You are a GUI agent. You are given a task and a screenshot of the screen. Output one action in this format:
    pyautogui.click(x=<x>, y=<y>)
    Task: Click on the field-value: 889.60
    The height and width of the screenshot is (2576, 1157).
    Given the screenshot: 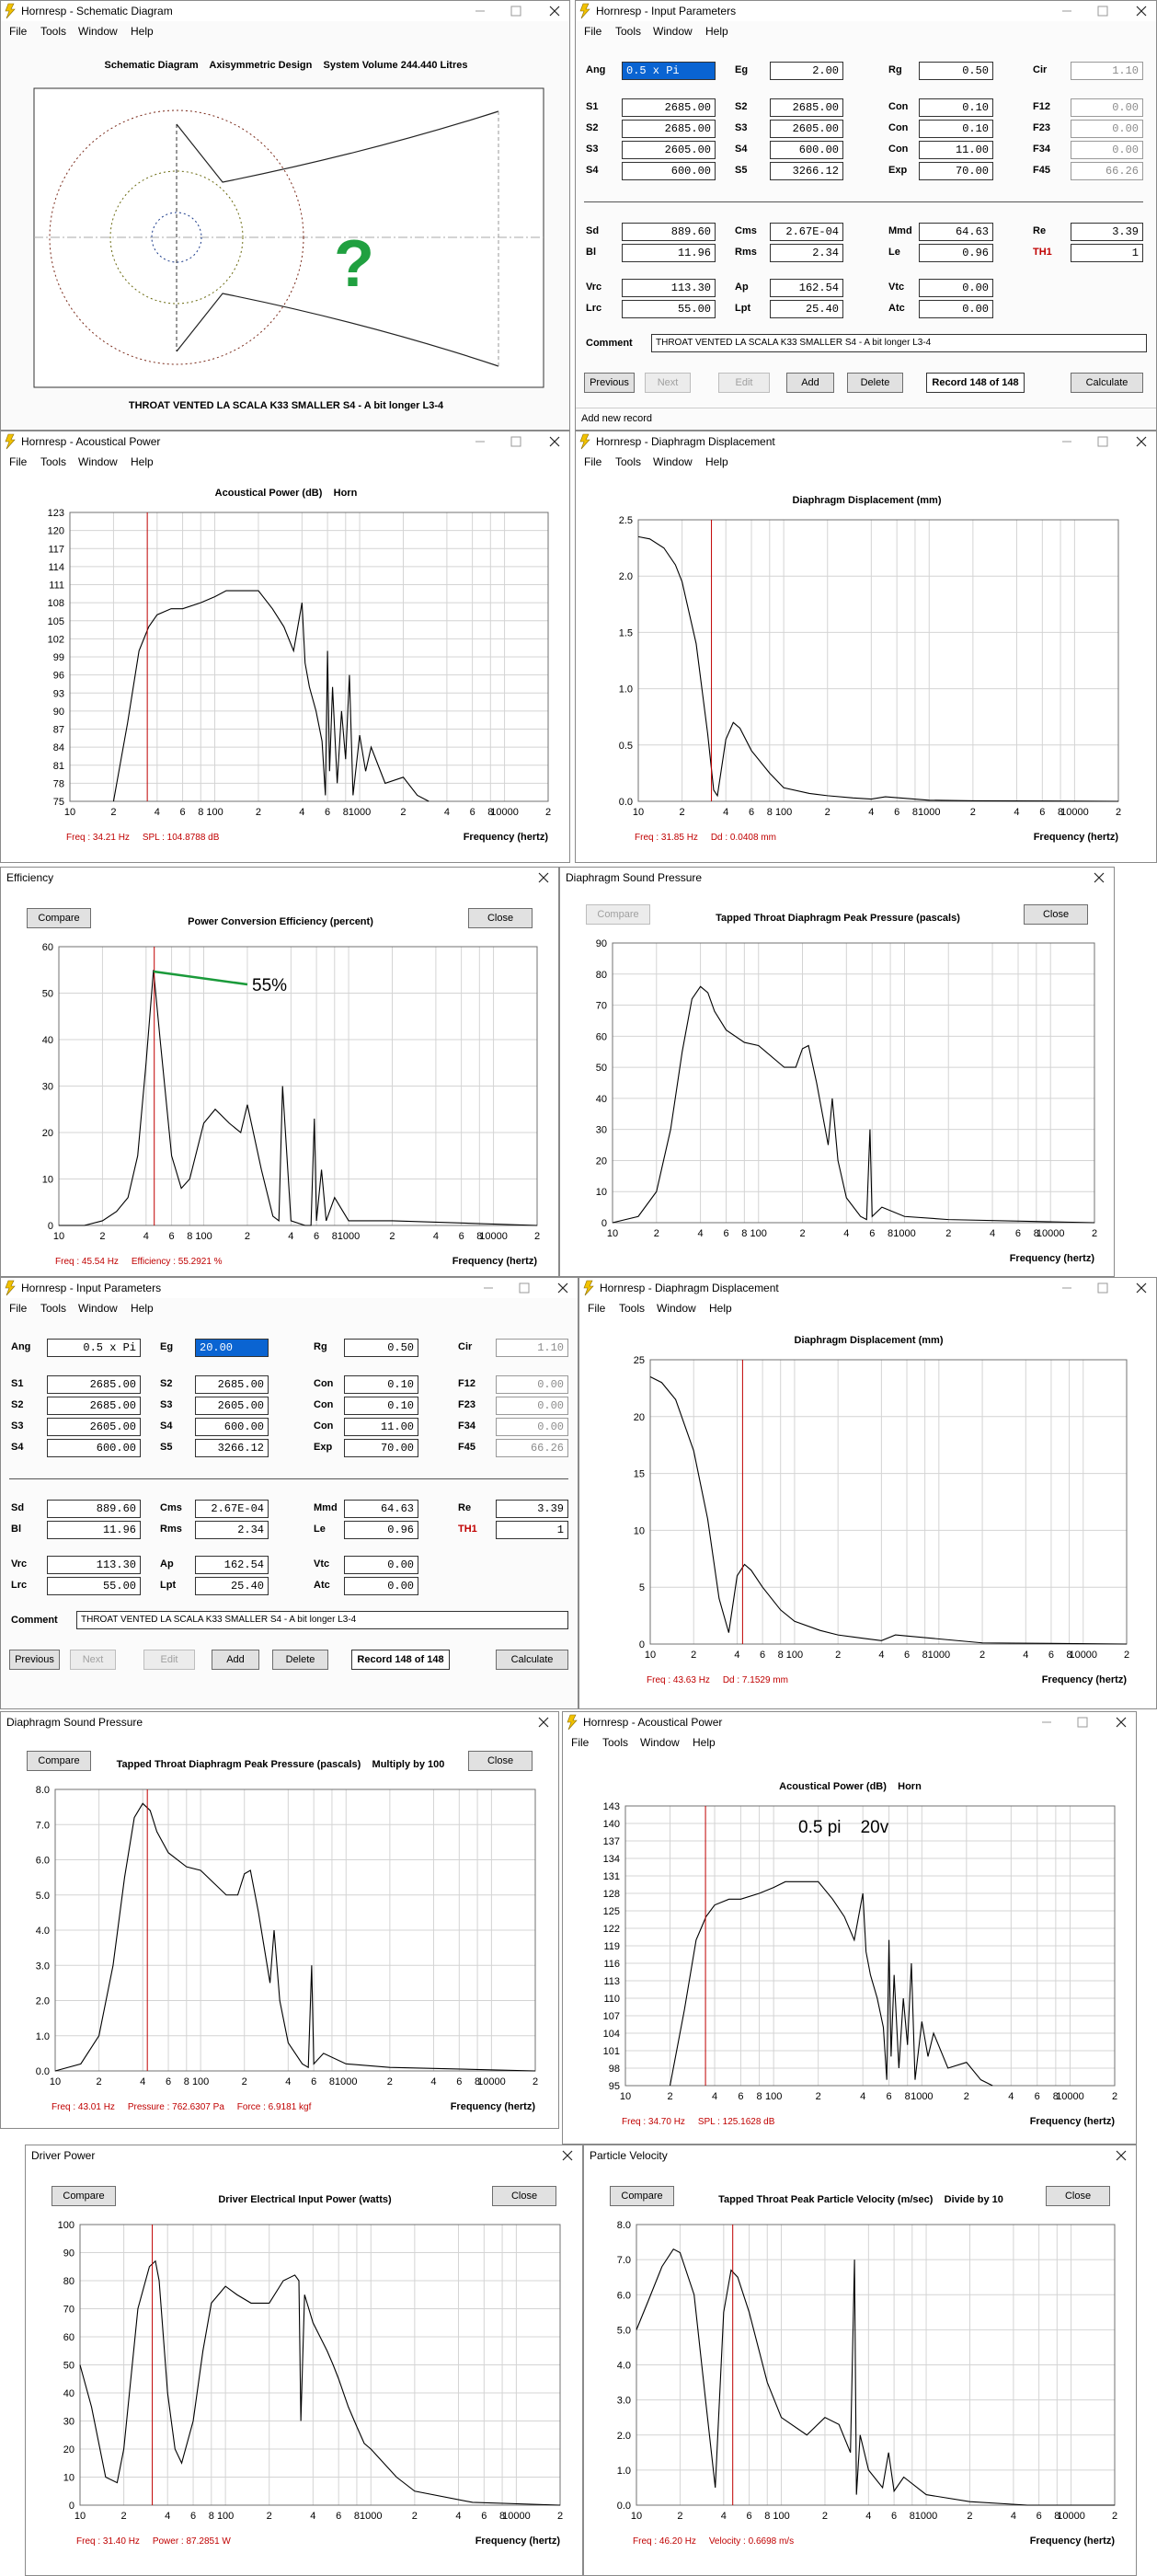 What is the action you would take?
    pyautogui.click(x=94, y=1509)
    